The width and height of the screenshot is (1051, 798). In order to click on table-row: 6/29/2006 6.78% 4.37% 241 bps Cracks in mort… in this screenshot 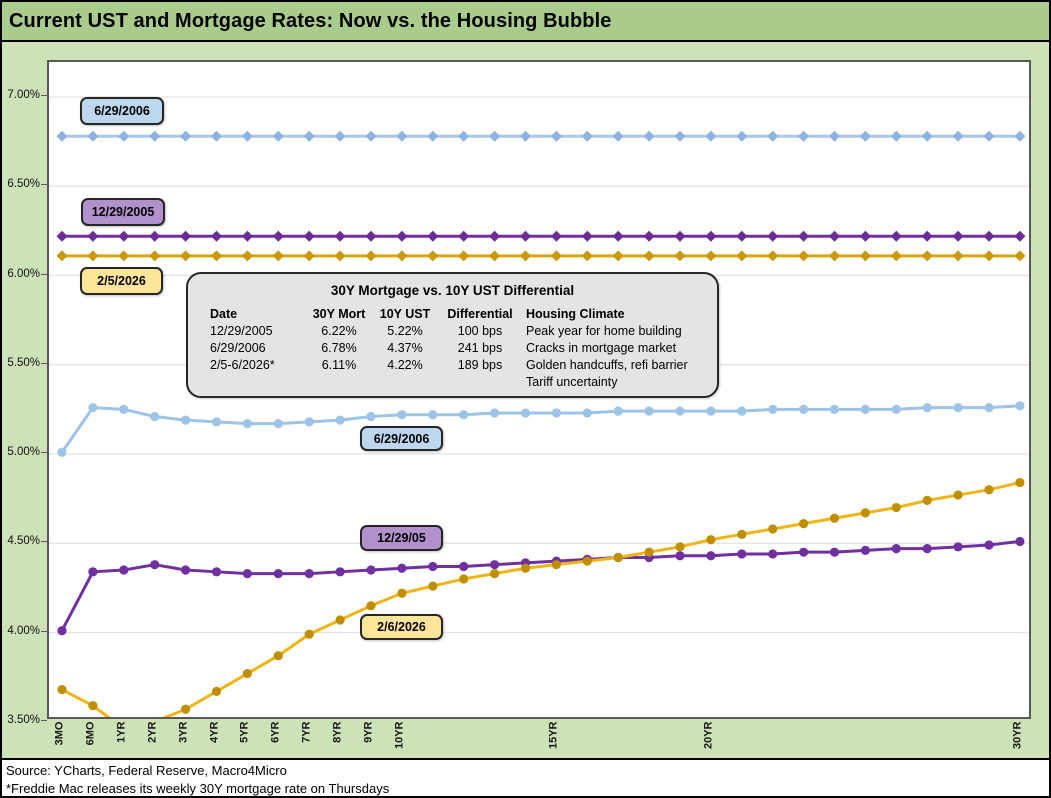, I will do `click(452, 347)`.